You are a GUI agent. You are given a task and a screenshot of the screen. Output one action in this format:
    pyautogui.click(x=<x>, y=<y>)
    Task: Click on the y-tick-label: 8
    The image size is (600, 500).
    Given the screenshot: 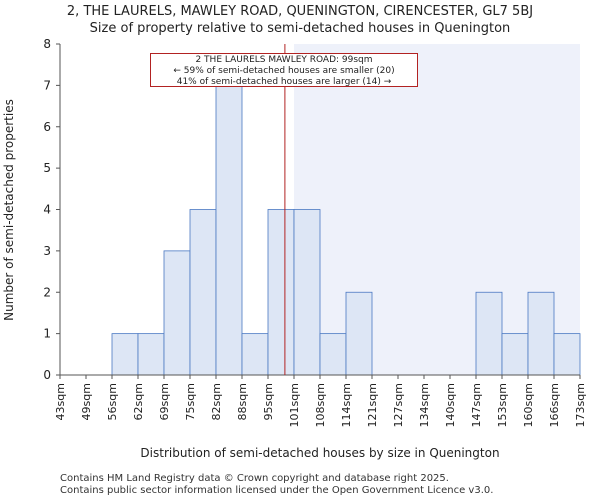 What is the action you would take?
    pyautogui.click(x=47, y=44)
    